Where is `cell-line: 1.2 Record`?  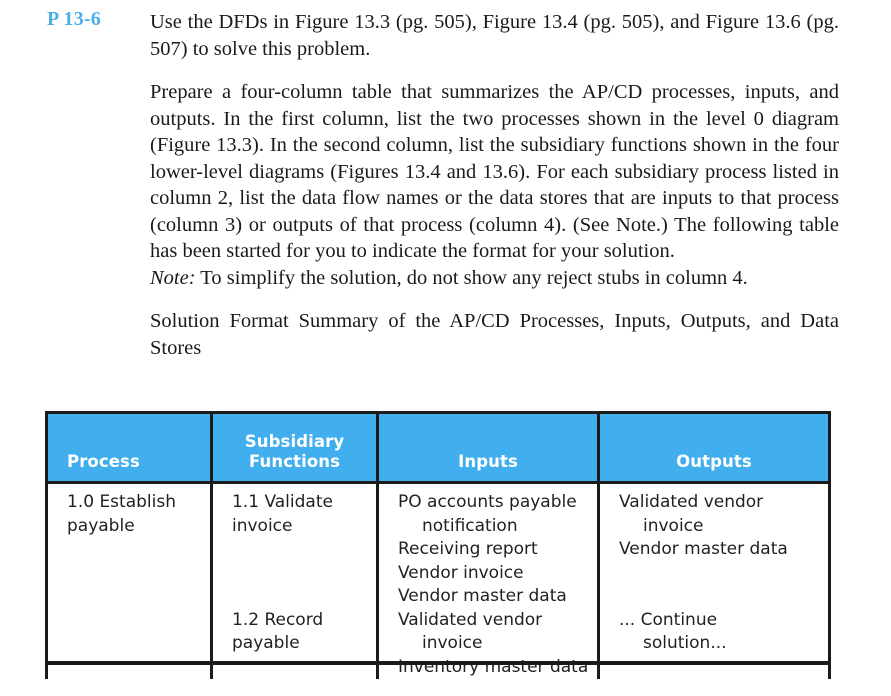
cell-line: 1.2 Record is located at coordinates (278, 619).